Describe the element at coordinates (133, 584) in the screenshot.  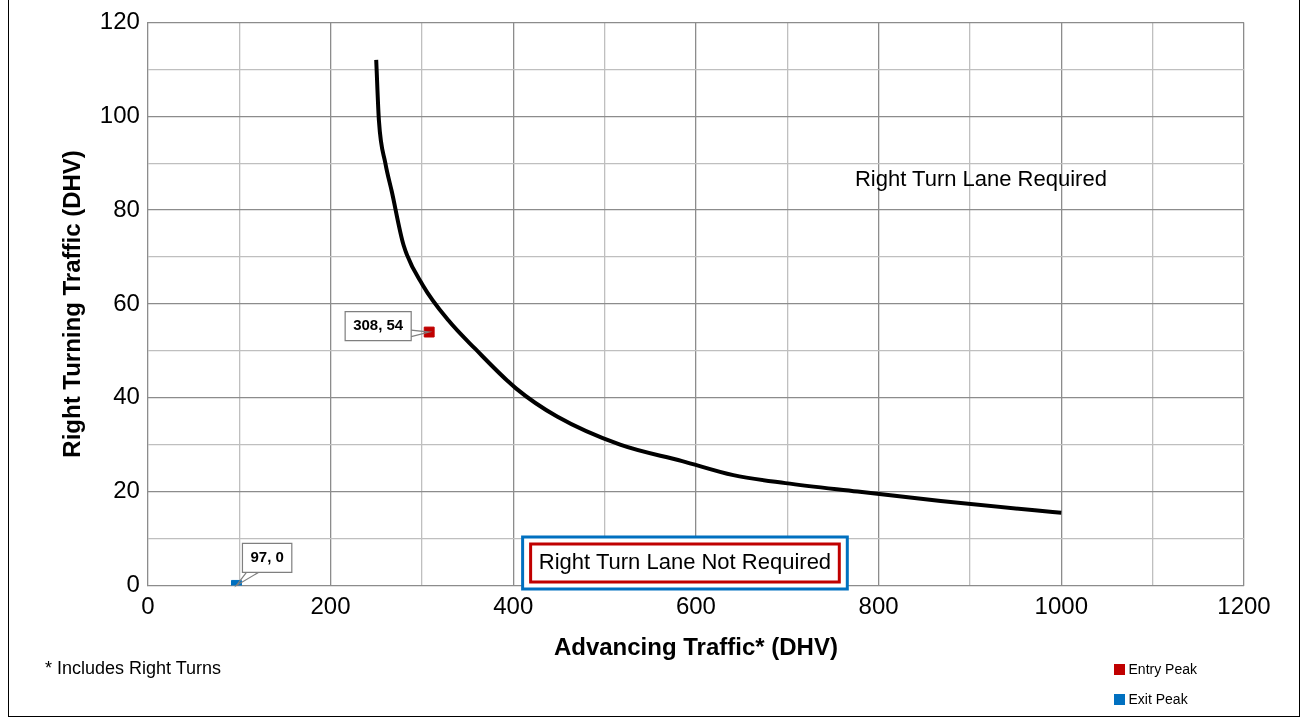
I see `y-tick-label: 0` at that location.